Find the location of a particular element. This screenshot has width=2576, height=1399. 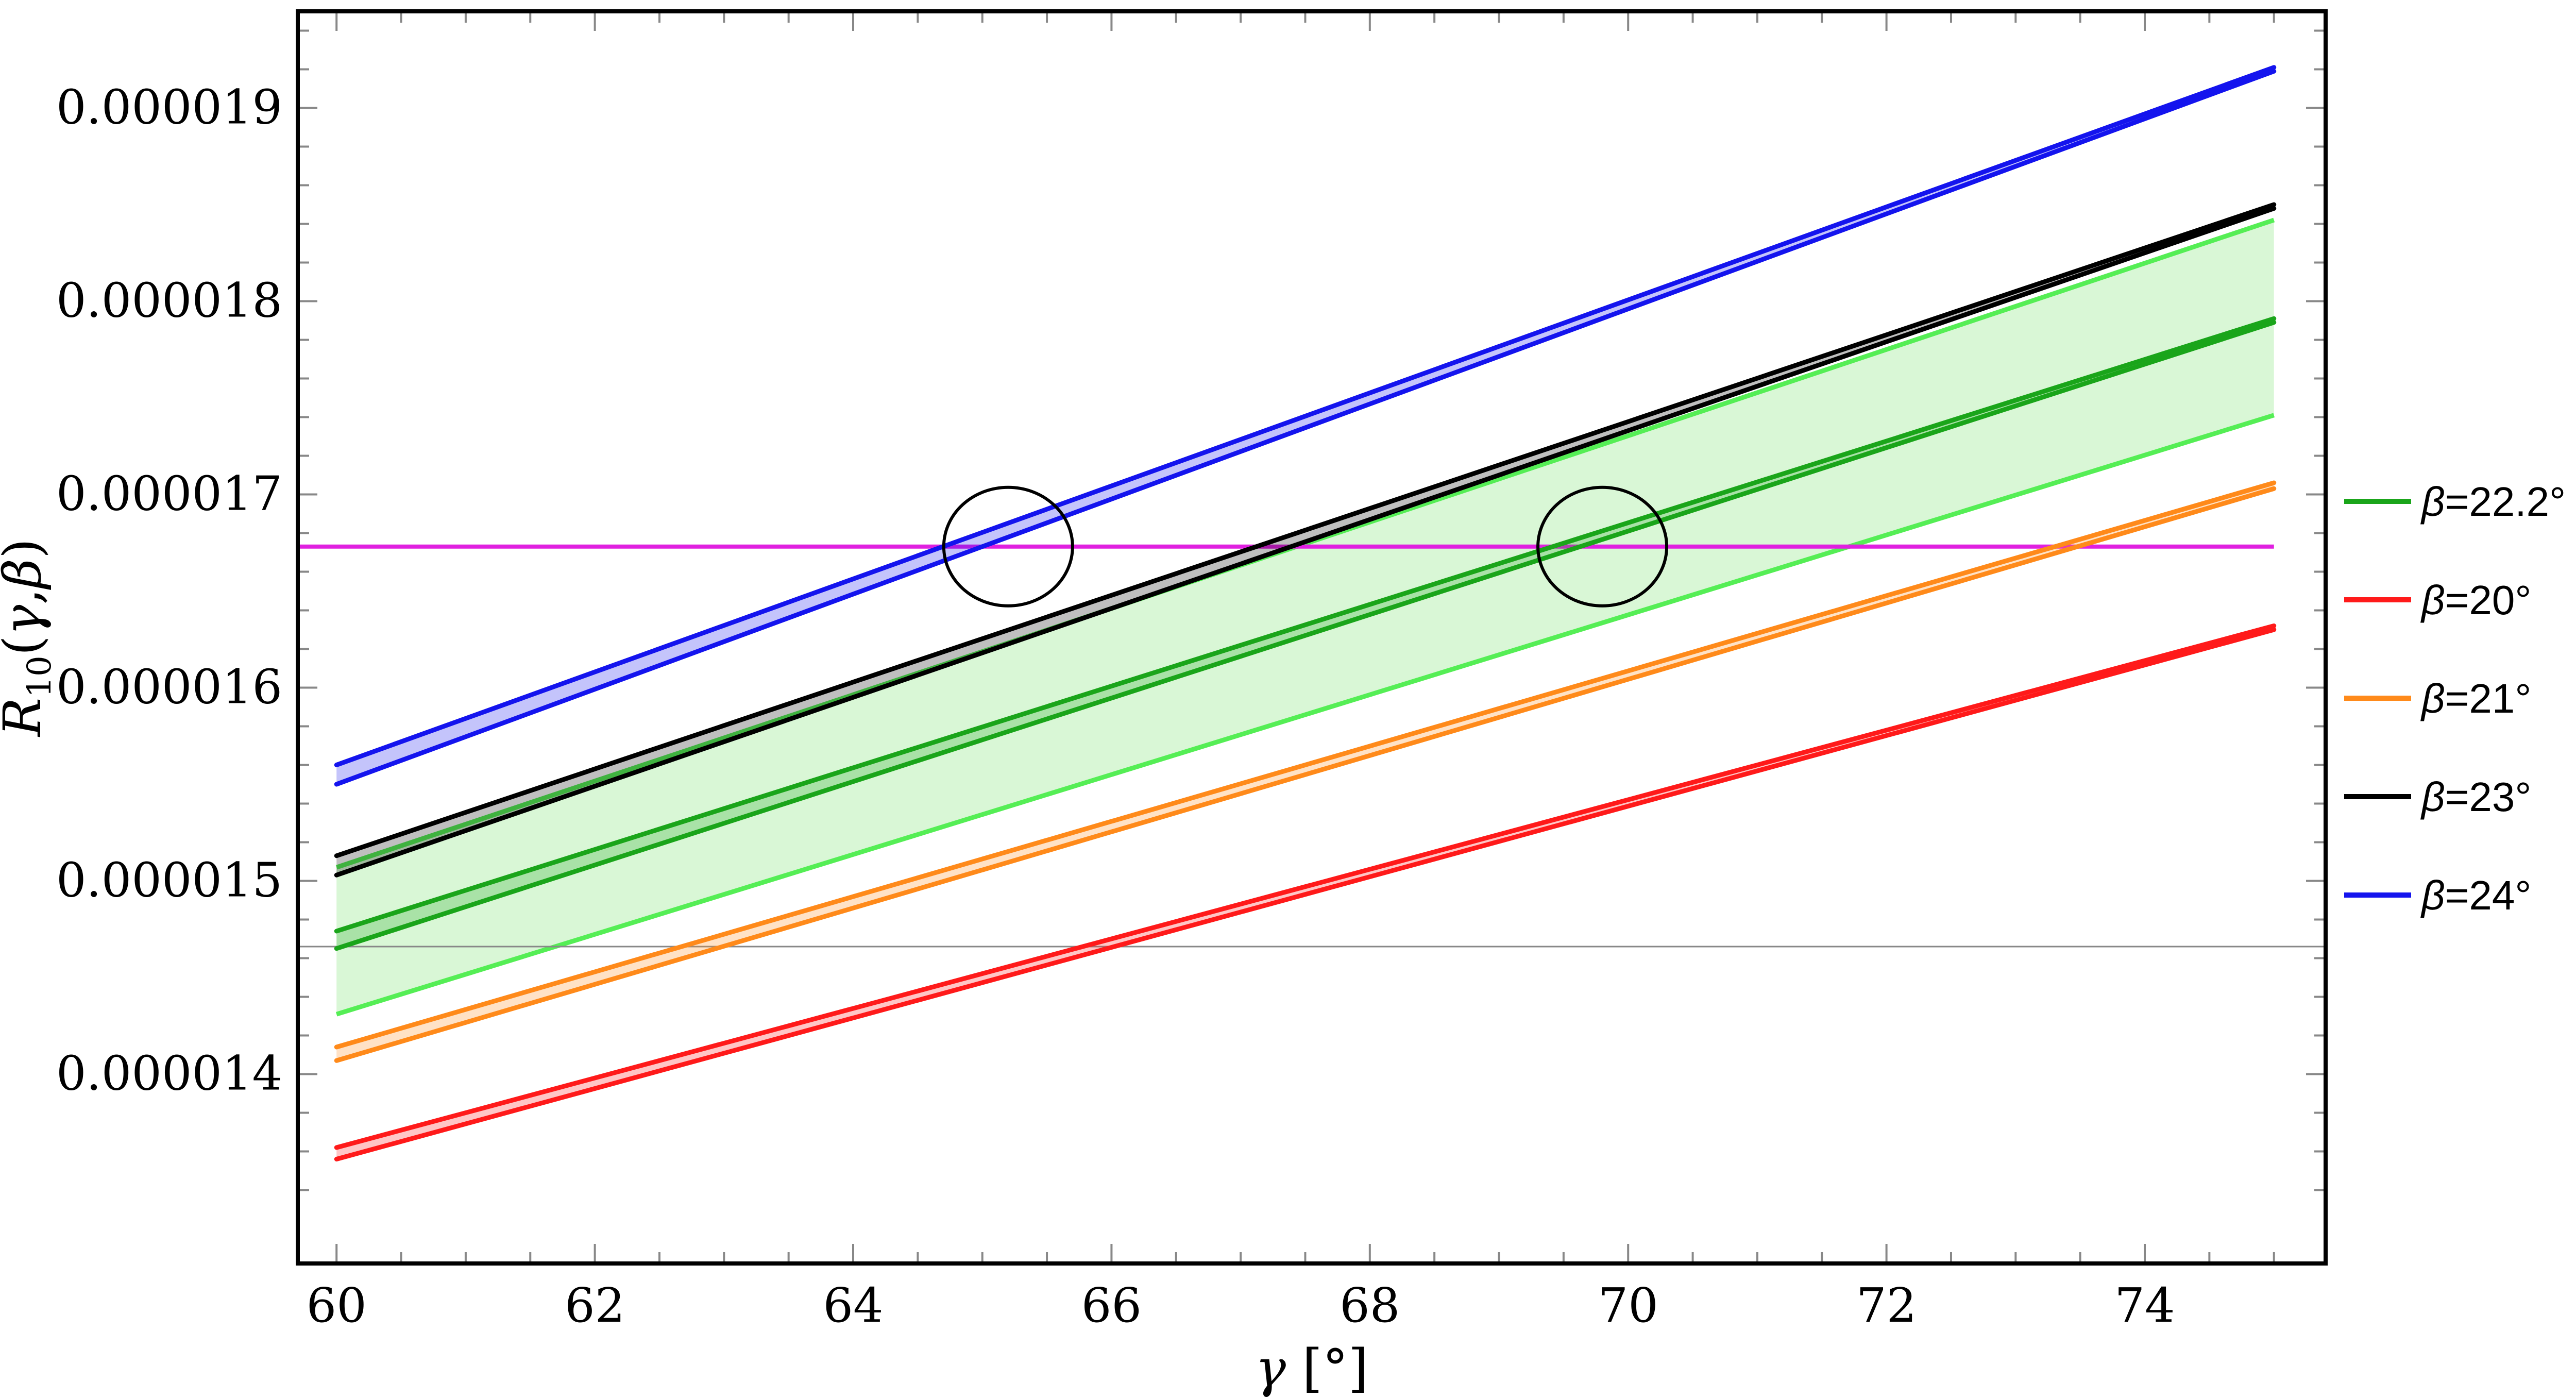

y-tick-label: 0.000015 is located at coordinates (169, 880).